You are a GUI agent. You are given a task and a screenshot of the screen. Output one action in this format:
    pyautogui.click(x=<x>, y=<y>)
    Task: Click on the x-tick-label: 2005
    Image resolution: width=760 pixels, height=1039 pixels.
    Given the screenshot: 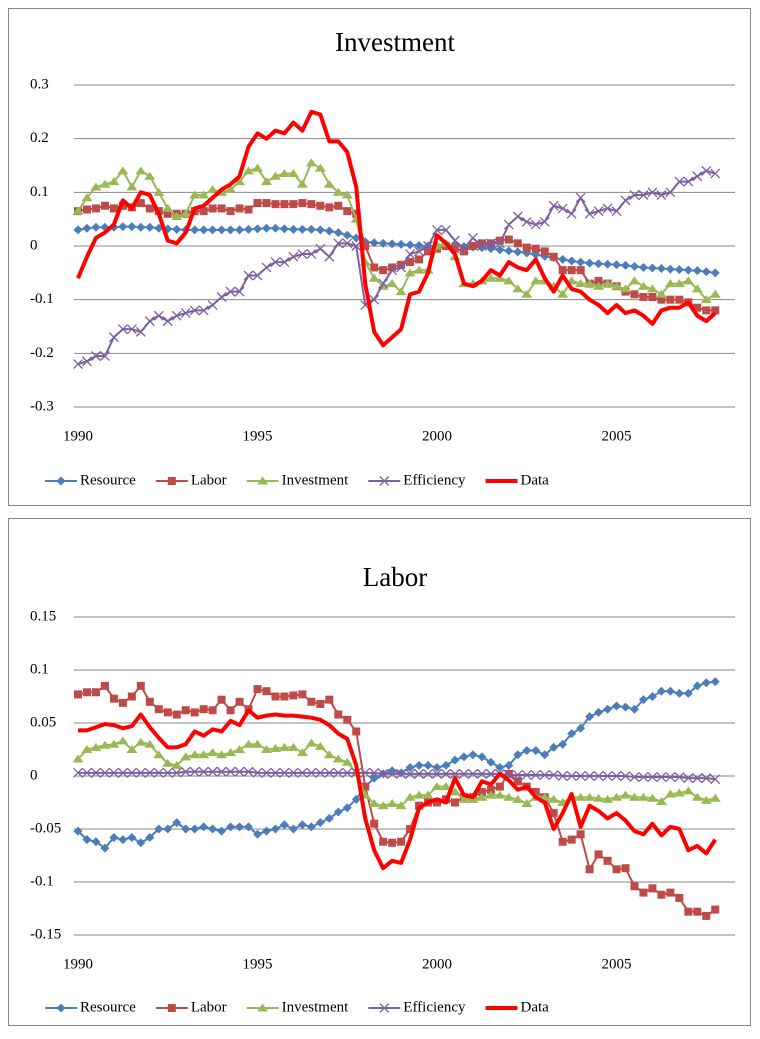 What is the action you would take?
    pyautogui.click(x=617, y=964)
    